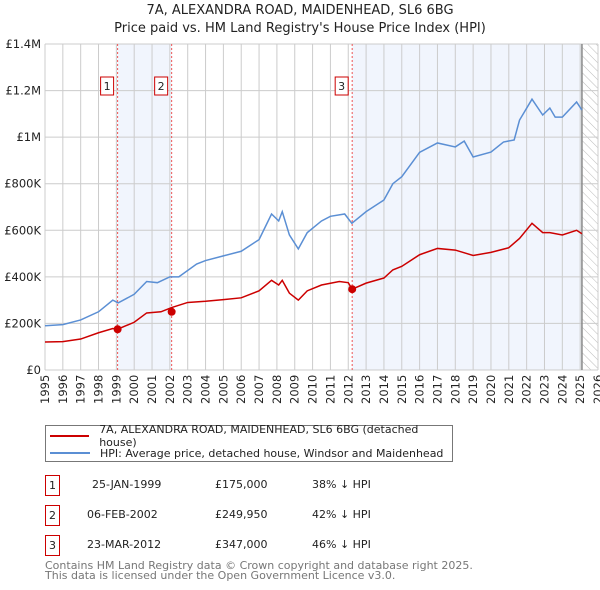  What do you see at coordinates (116, 389) in the screenshot?
I see `x-tick-label: 1999` at bounding box center [116, 389].